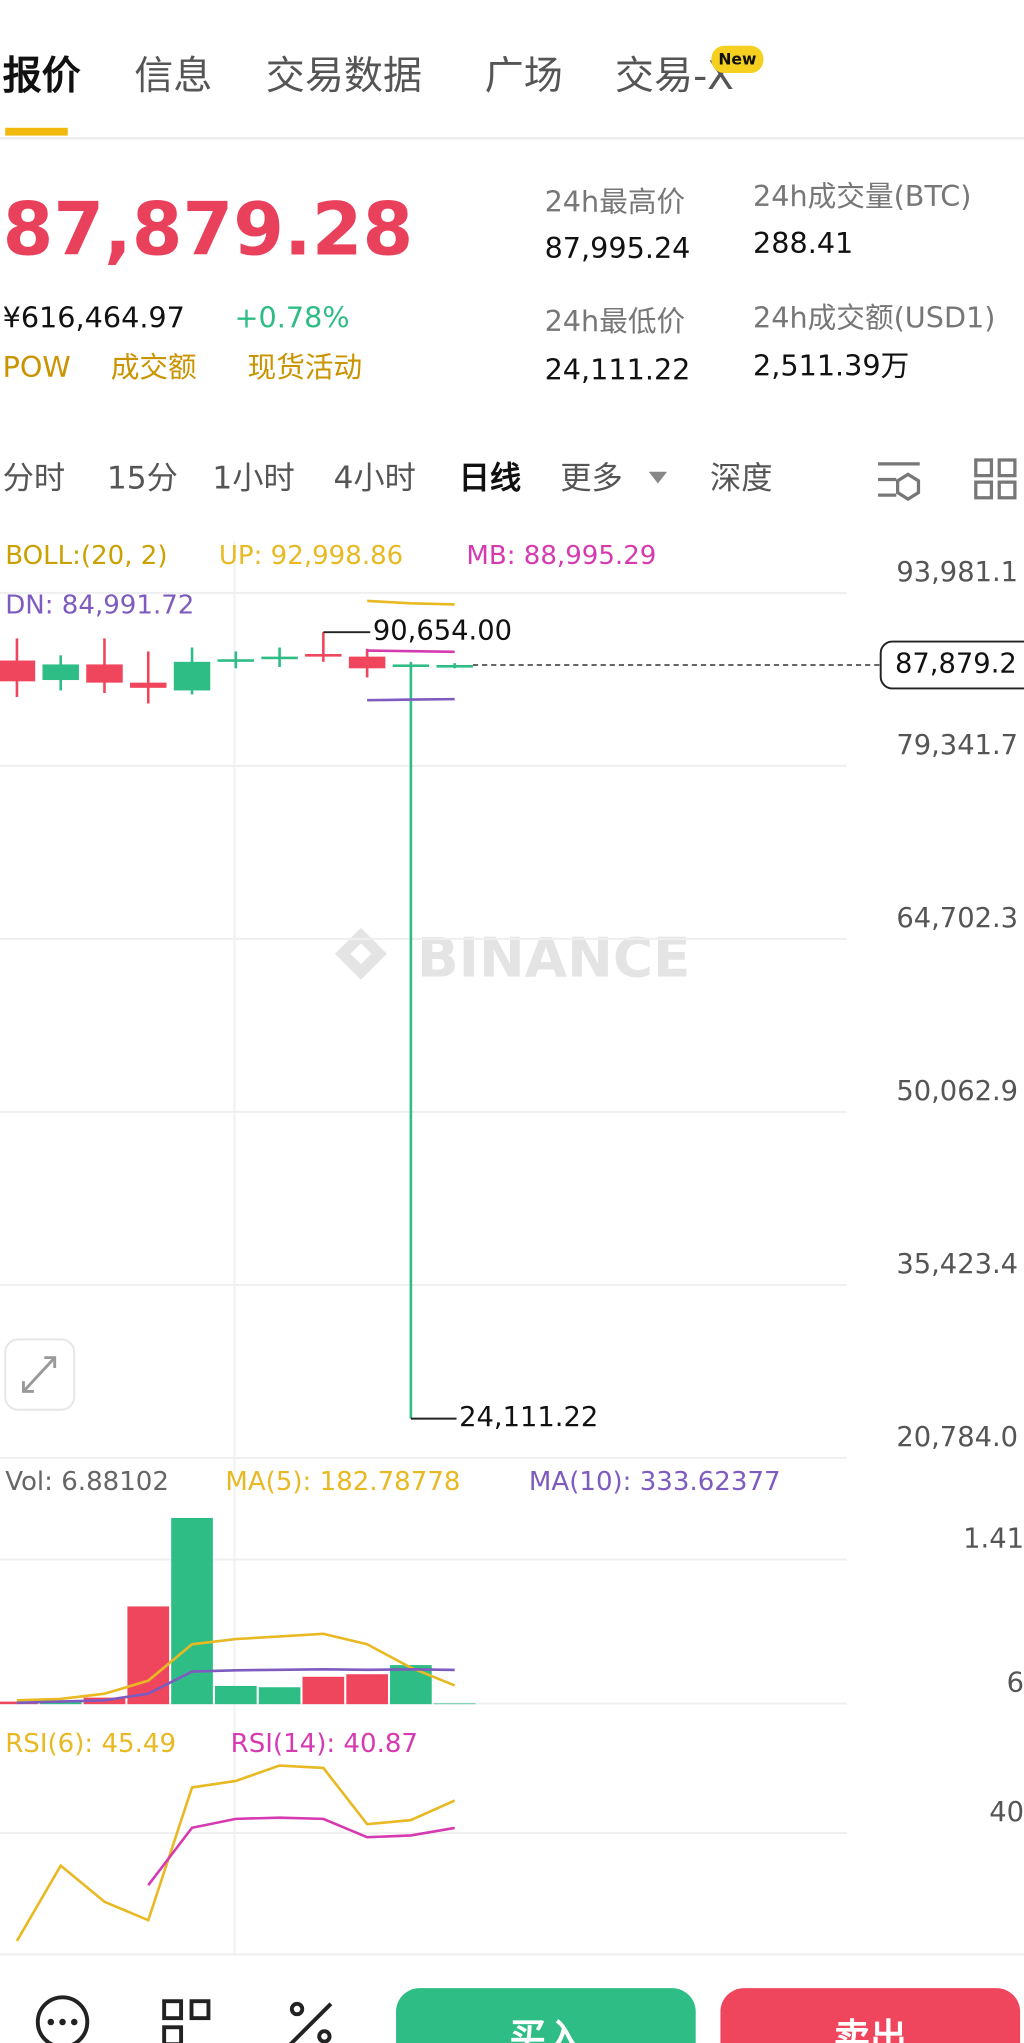 Image resolution: width=1024 pixels, height=2043 pixels. What do you see at coordinates (957, 918) in the screenshot?
I see `y-tick-label: 64,702.3` at bounding box center [957, 918].